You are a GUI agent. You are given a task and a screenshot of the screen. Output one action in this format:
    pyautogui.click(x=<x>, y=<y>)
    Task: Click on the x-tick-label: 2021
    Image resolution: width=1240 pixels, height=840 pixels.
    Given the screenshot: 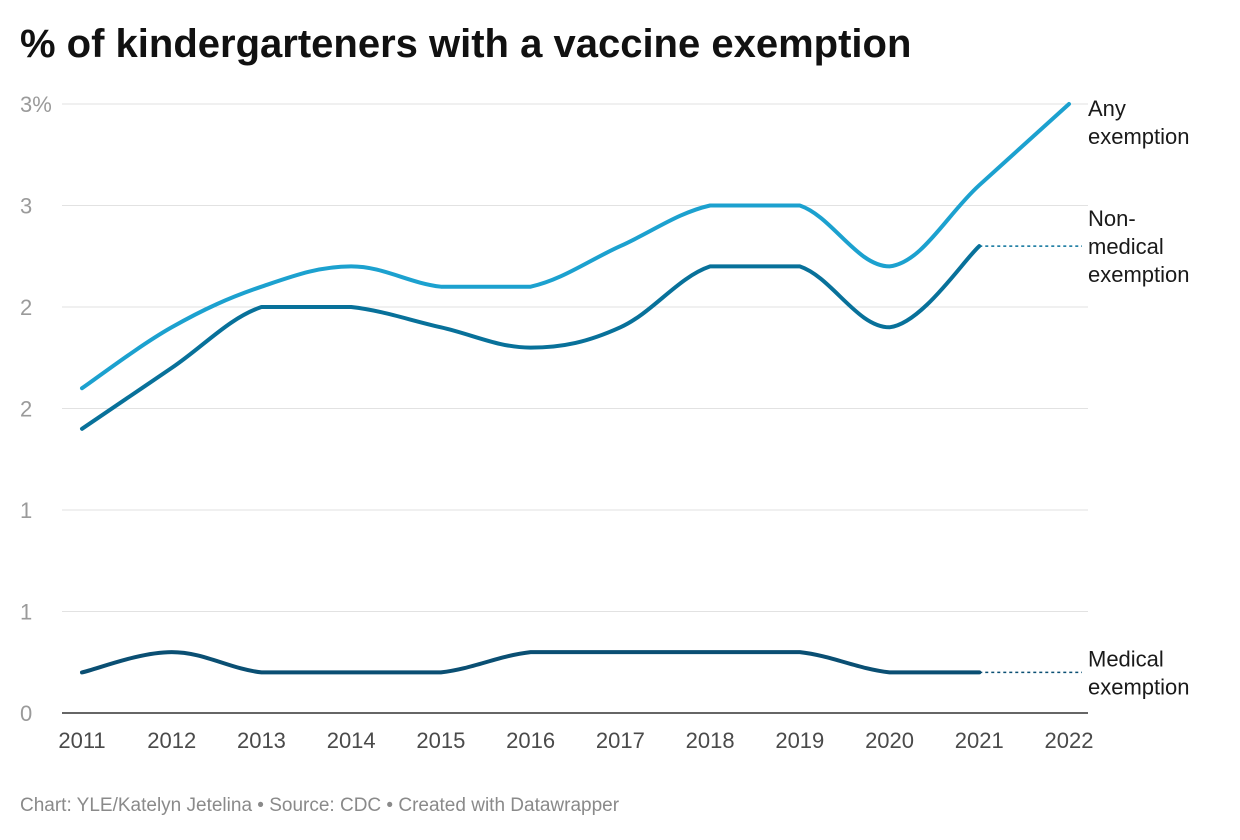 What is the action you would take?
    pyautogui.click(x=979, y=740)
    